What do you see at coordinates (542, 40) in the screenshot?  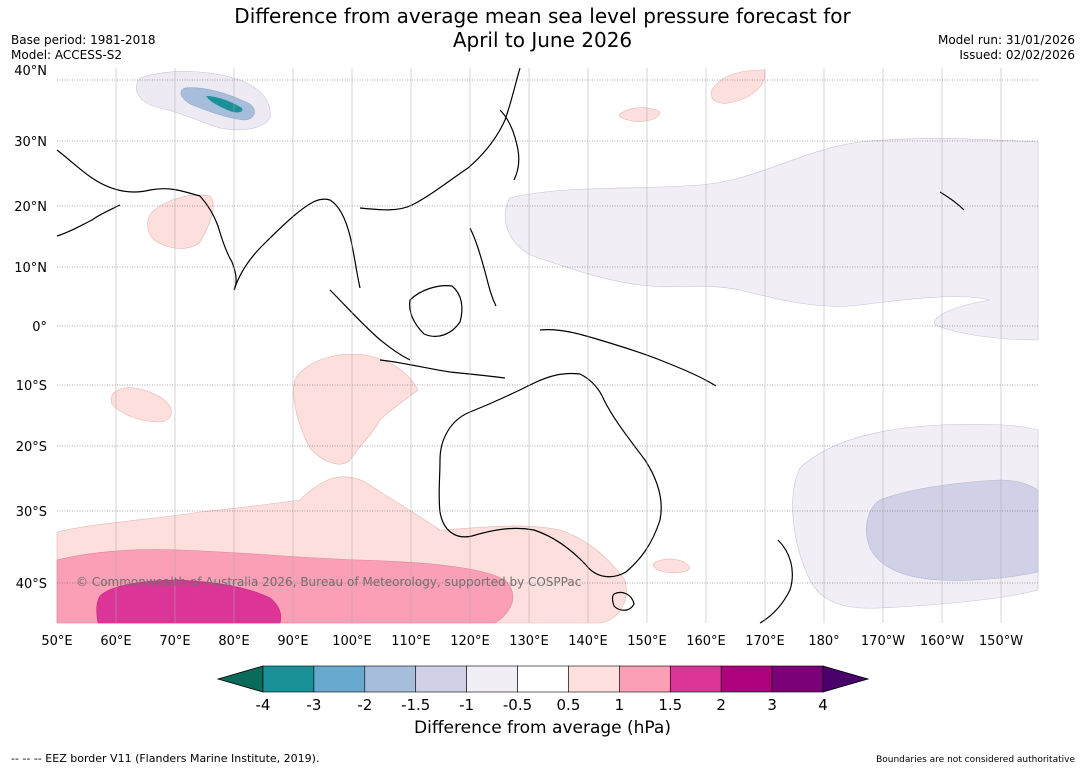 I see `title-line-2: April to June 2026` at bounding box center [542, 40].